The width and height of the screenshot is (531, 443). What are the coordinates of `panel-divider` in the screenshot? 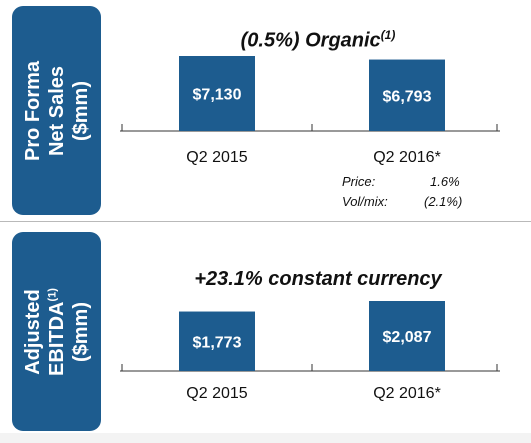 It's located at (265, 221).